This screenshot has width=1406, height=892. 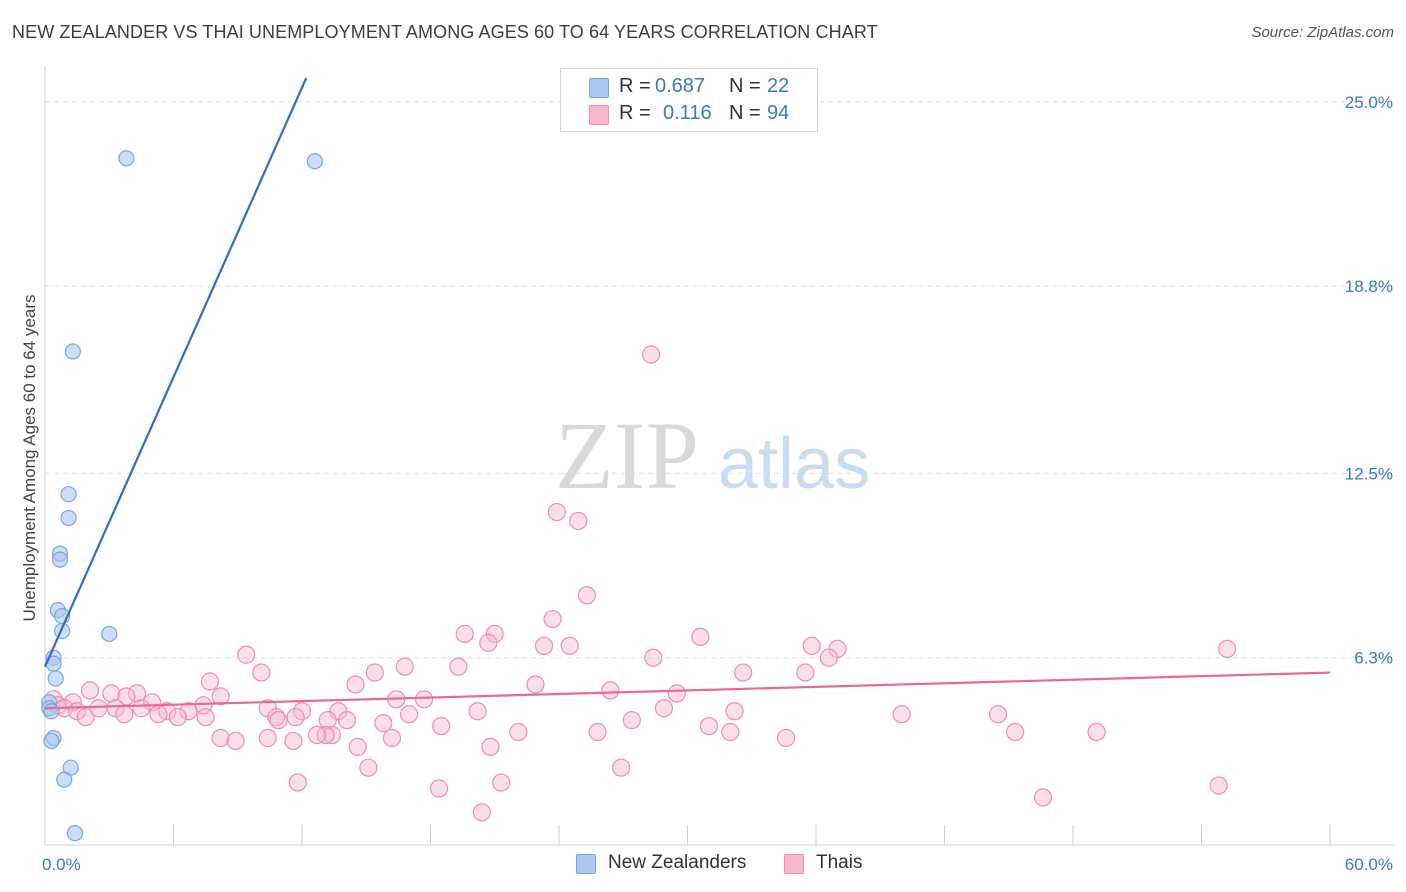 What do you see at coordinates (680, 86) in the screenshot?
I see `r-value: 0.687` at bounding box center [680, 86].